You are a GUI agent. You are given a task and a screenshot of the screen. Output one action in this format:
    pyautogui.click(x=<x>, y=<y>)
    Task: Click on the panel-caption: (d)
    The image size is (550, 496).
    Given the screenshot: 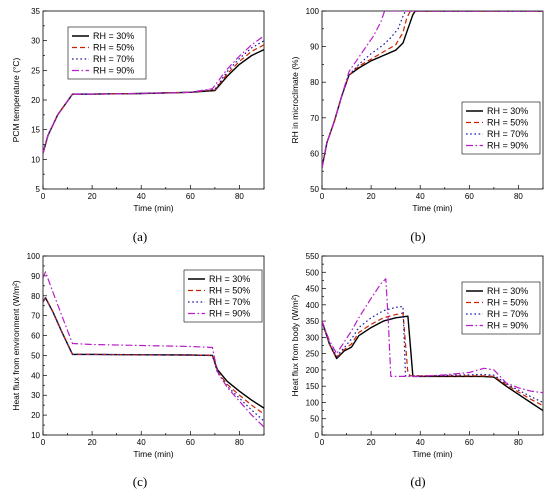 What is the action you would take?
    pyautogui.click(x=417, y=481)
    